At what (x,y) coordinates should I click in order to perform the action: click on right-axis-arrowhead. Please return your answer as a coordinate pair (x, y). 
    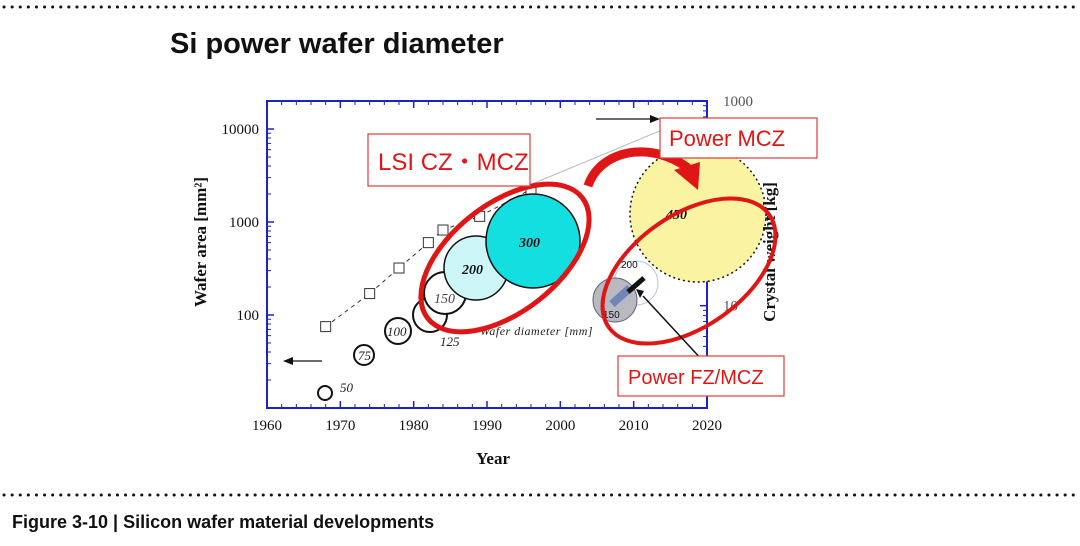
    Looking at the image, I should click on (655, 119).